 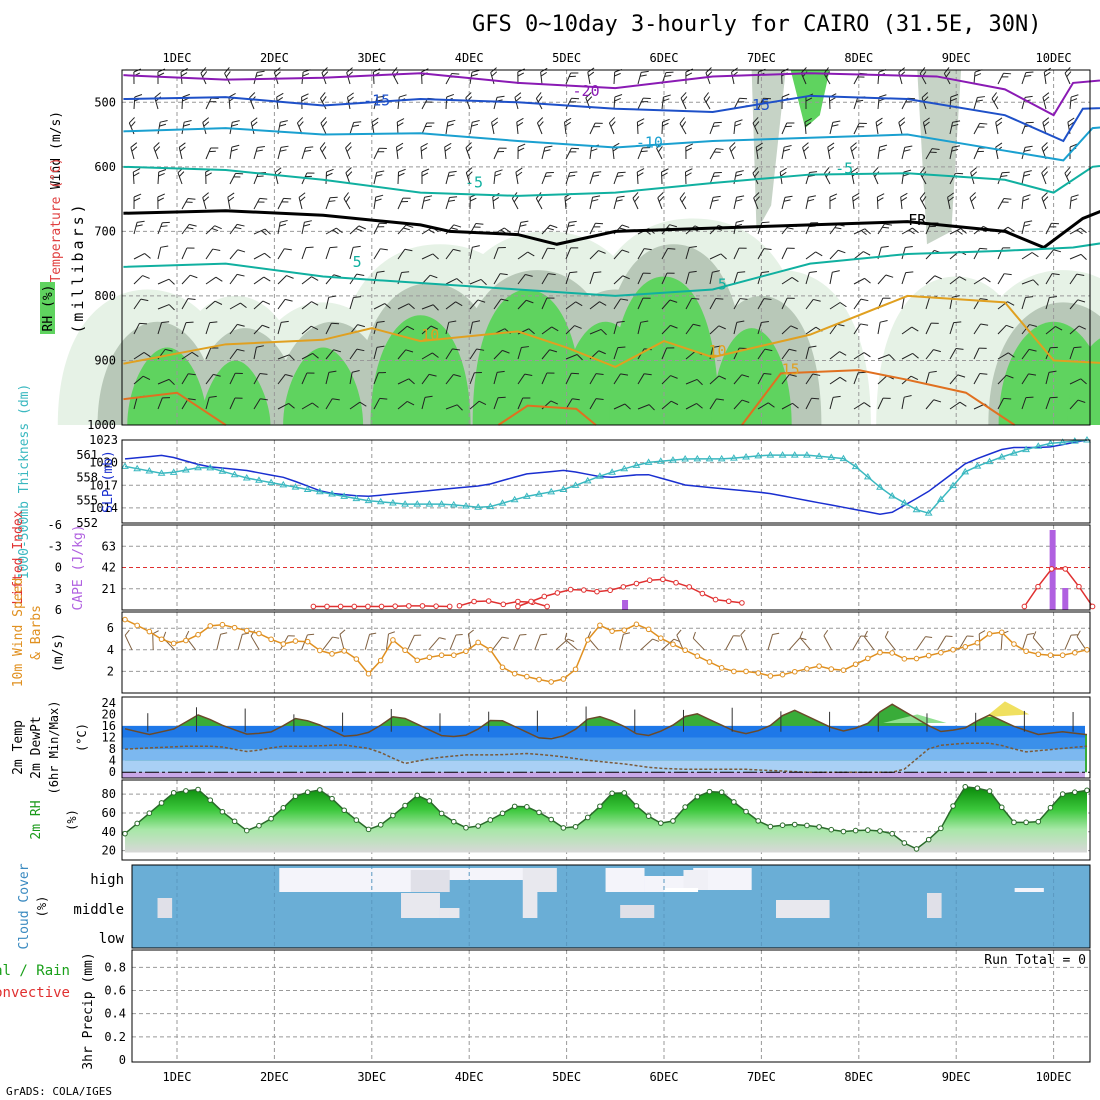 What do you see at coordinates (608, 567) in the screenshot?
I see `cape-panel` at bounding box center [608, 567].